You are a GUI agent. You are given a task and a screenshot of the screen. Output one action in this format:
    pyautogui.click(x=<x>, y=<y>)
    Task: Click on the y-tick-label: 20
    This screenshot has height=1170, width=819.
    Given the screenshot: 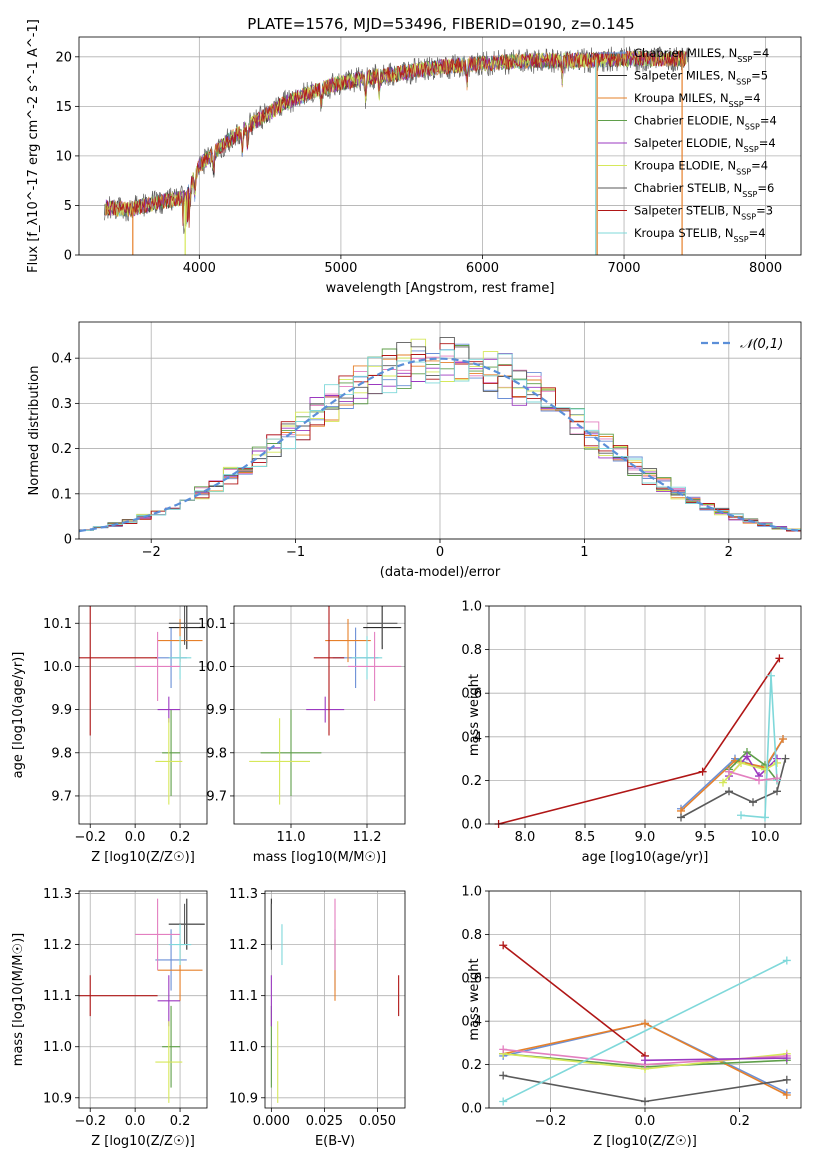 What is the action you would take?
    pyautogui.click(x=63, y=57)
    